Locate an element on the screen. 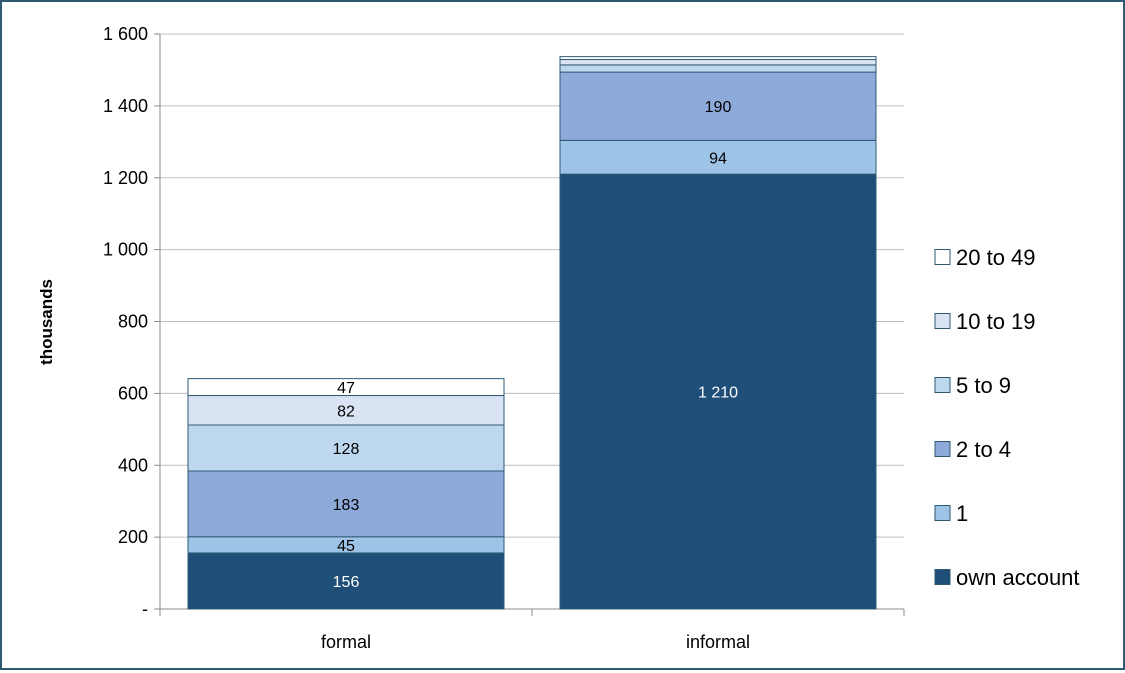 This screenshot has height=673, width=1125. data-label: 190 is located at coordinates (718, 107).